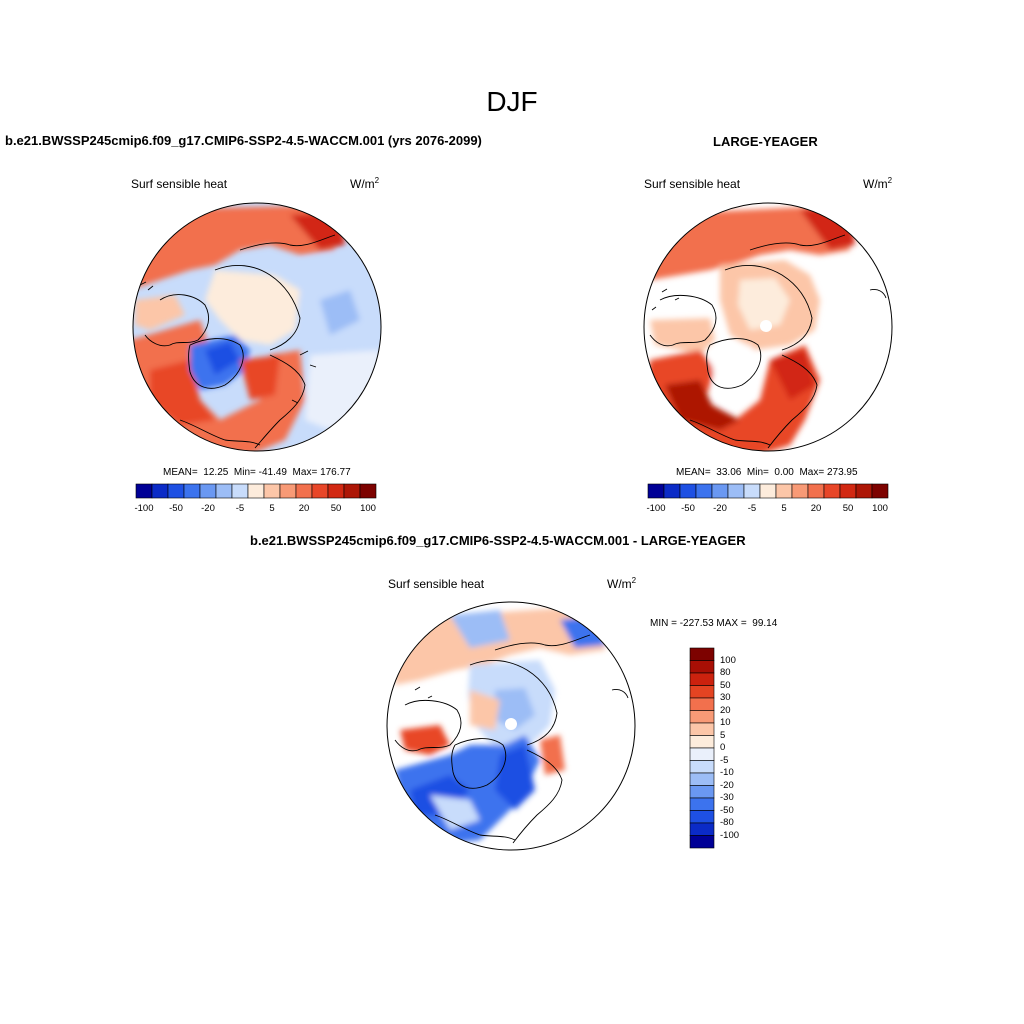 Image resolution: width=1024 pixels, height=1024 pixels. What do you see at coordinates (727, 772) in the screenshot?
I see `colorbar-tick-label: -10` at bounding box center [727, 772].